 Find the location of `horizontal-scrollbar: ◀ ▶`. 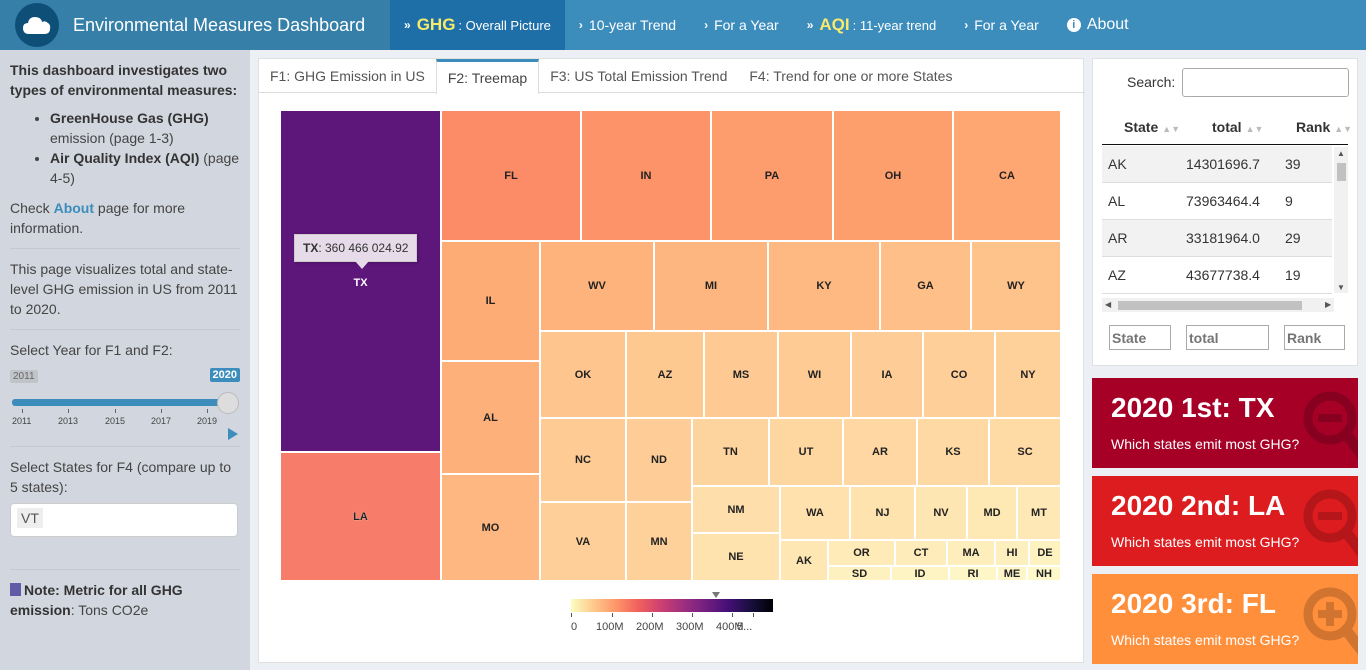

horizontal-scrollbar: ◀ ▶ is located at coordinates (1218, 305).